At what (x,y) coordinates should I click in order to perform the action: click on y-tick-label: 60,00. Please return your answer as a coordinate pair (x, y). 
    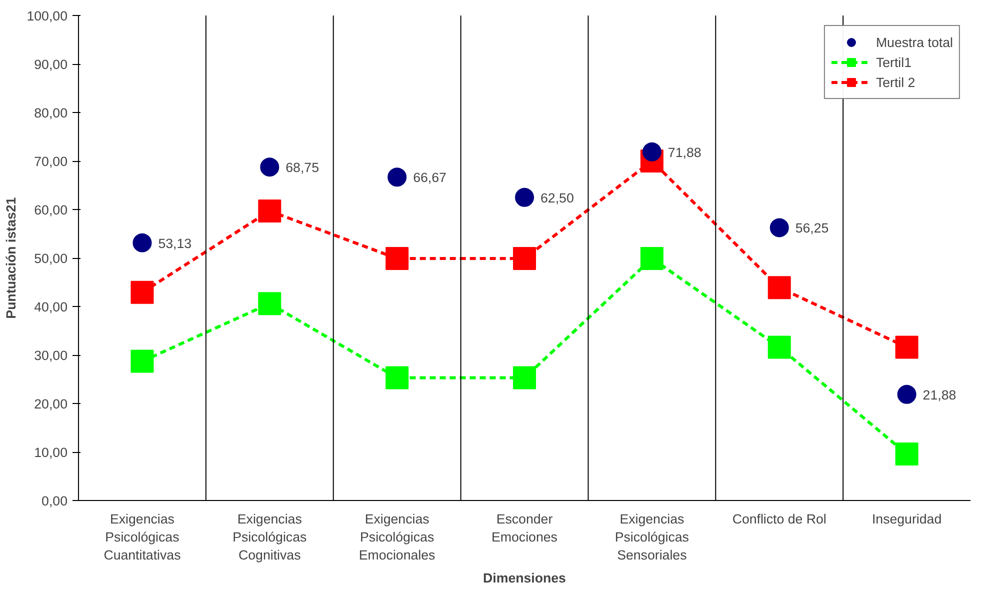
    Looking at the image, I should click on (51, 210).